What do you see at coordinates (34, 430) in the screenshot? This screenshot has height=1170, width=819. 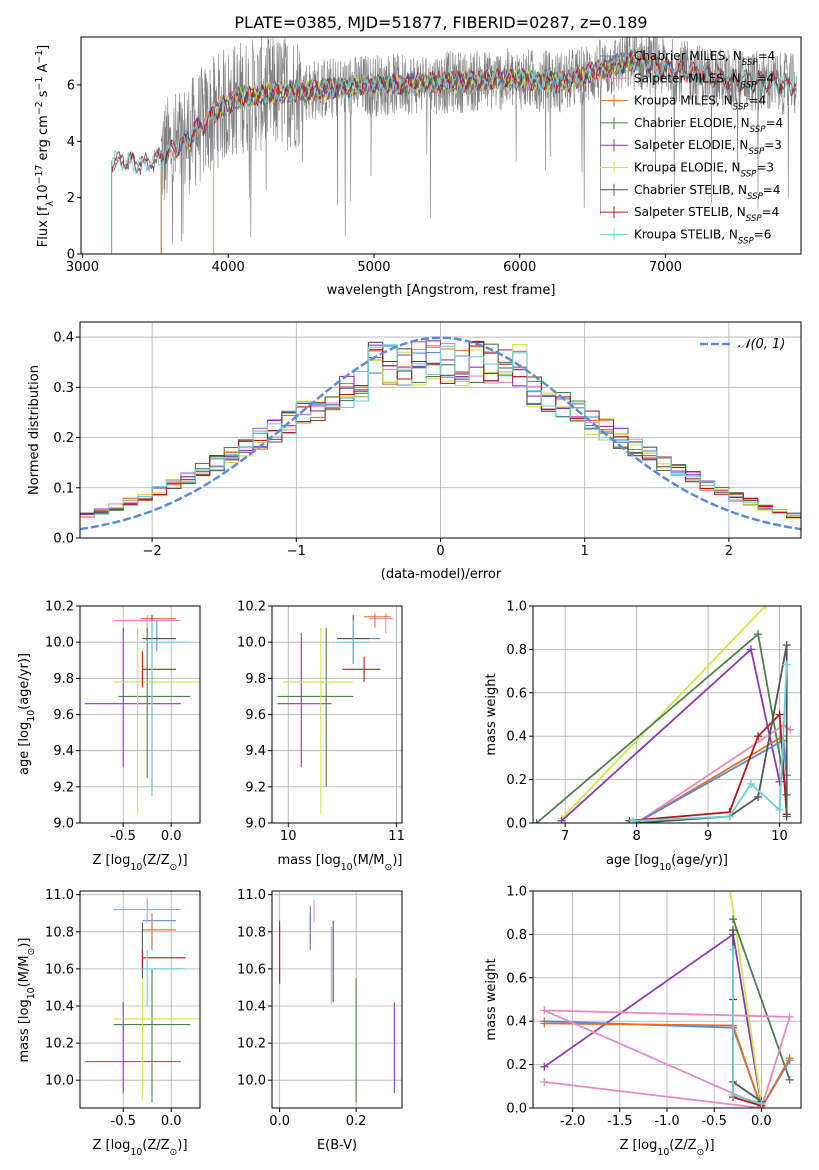 I see `y-axis-label: Normed distribution` at bounding box center [34, 430].